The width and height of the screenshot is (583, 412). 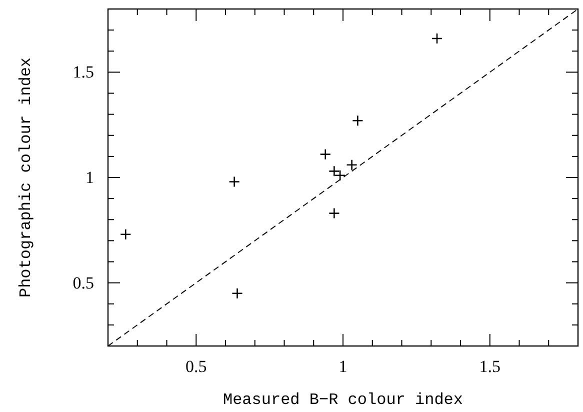 I want to click on x-tick-label: 1.5, so click(x=489, y=366).